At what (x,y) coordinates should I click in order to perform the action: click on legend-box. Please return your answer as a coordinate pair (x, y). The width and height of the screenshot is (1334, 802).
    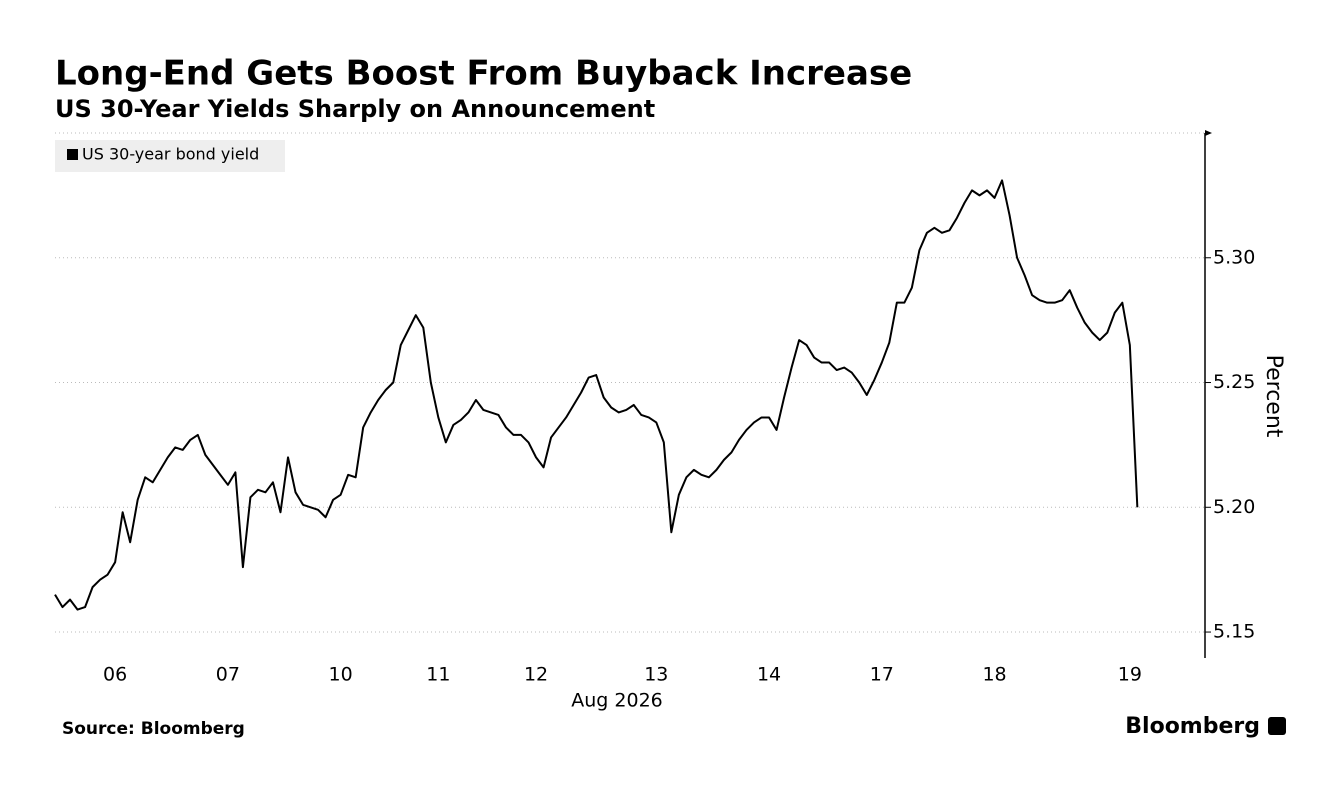
    Looking at the image, I should click on (170, 156).